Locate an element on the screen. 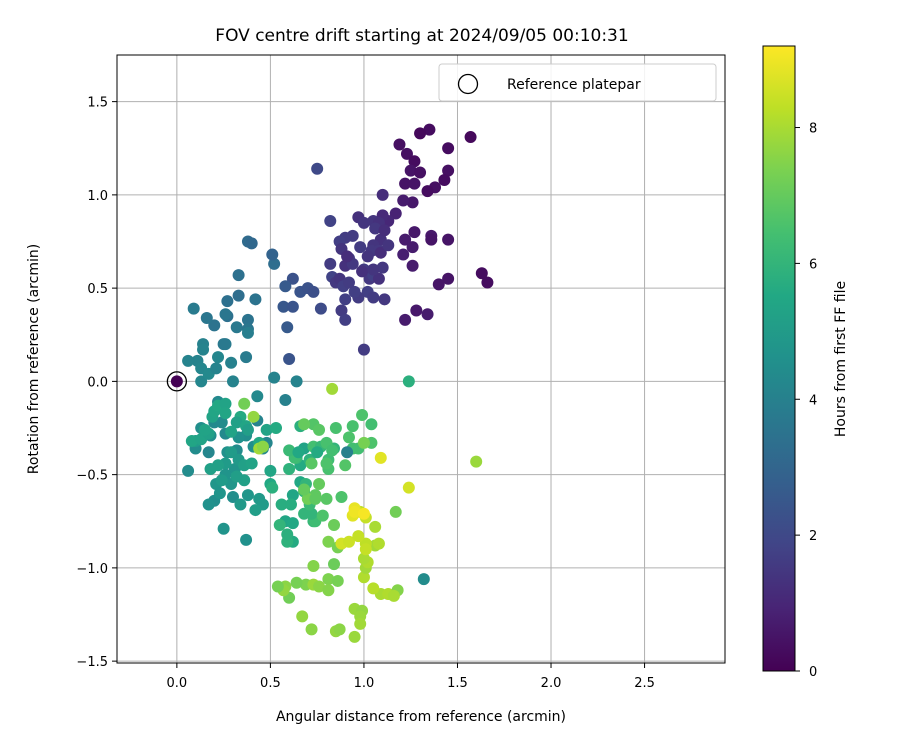 This screenshot has width=900, height=750. y-tick-label: −1.5 is located at coordinates (92, 662).